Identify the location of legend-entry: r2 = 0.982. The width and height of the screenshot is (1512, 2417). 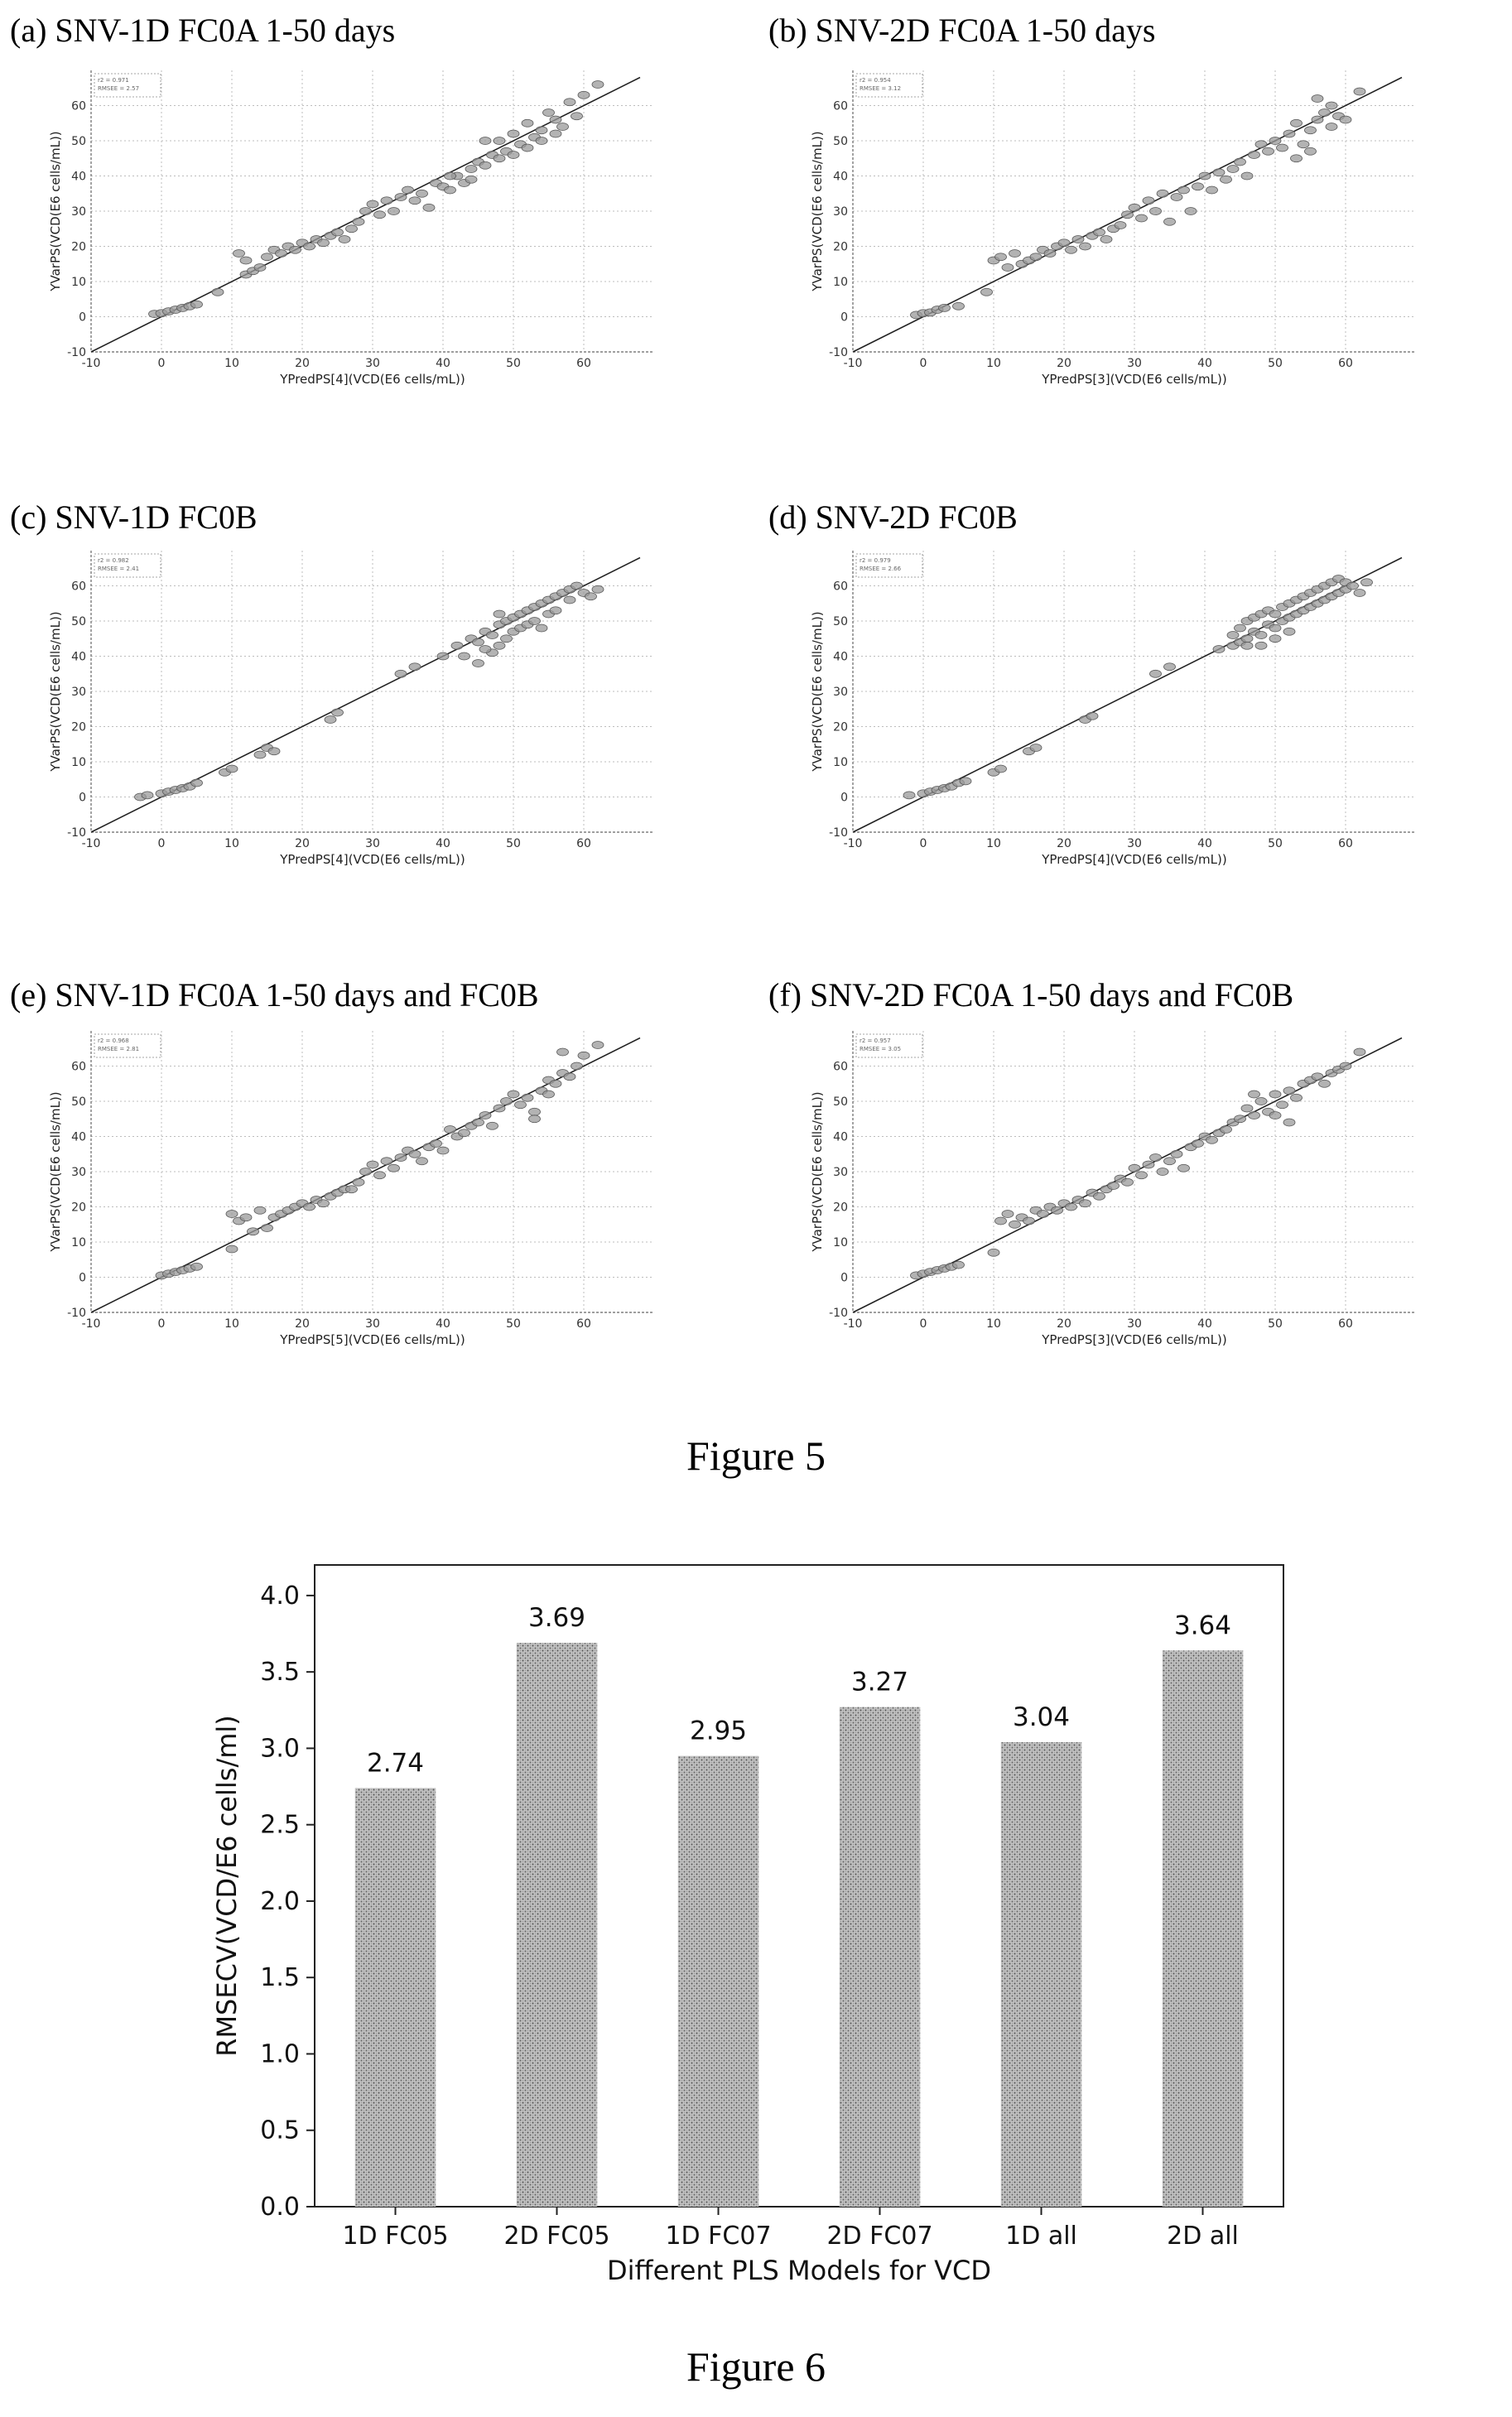
(113, 561).